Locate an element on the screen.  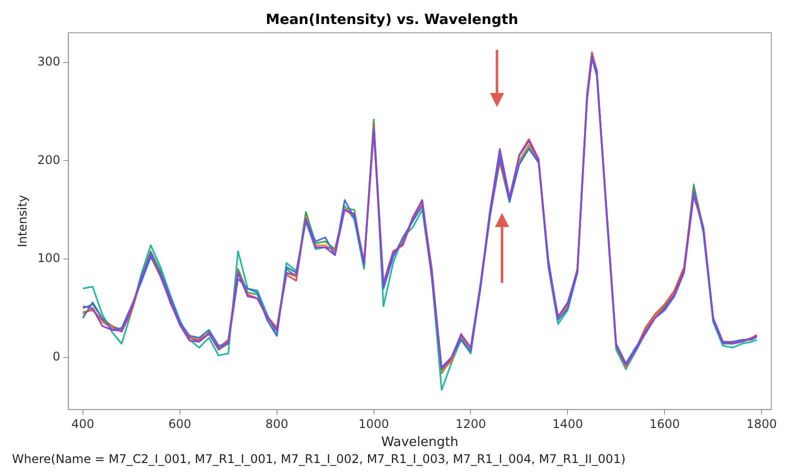
x-tick-label: 1800 is located at coordinates (761, 423).